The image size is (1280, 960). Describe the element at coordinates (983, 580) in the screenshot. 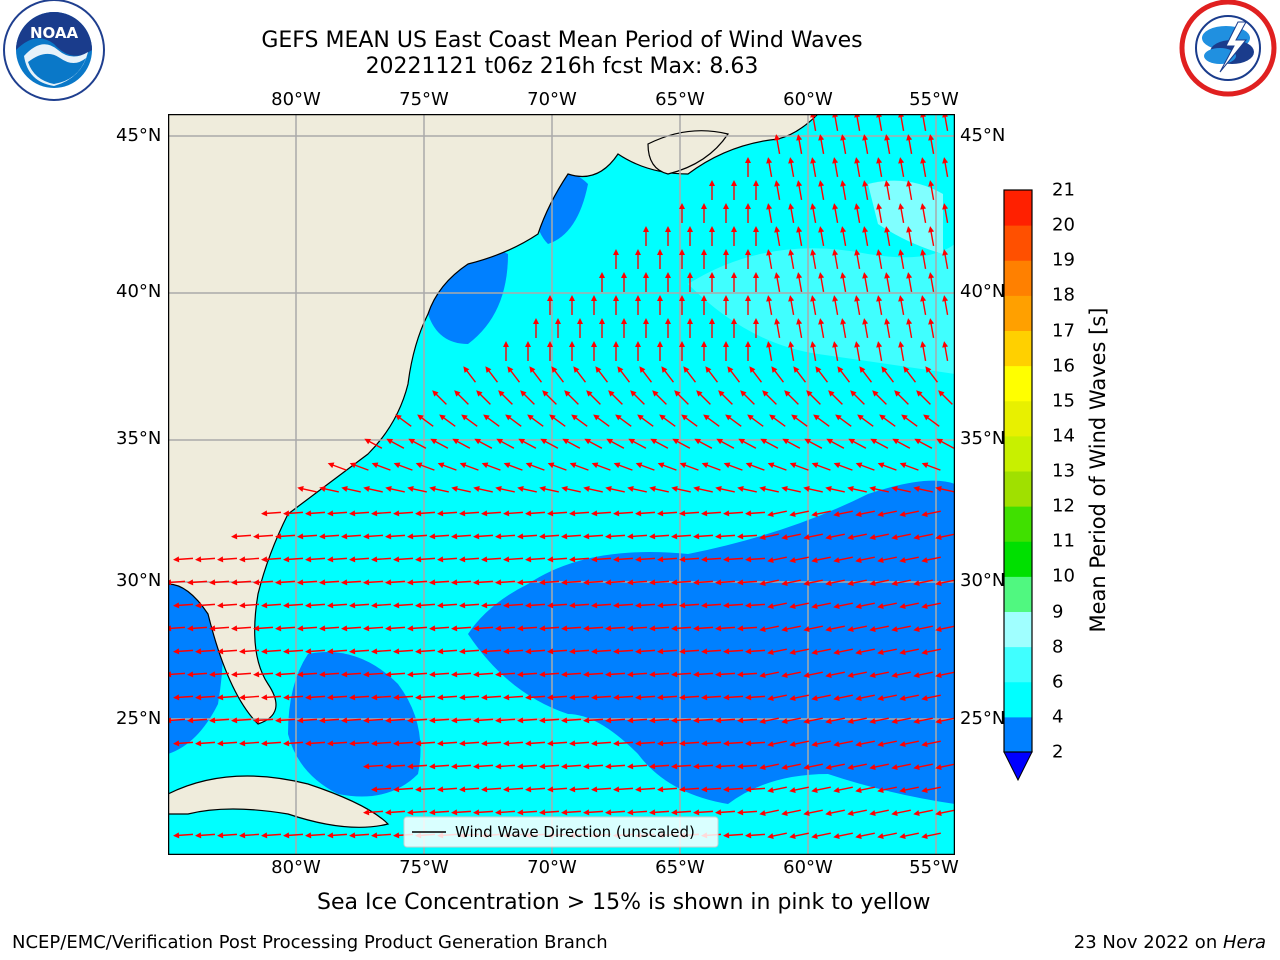

I see `lat-label: 30°N` at that location.